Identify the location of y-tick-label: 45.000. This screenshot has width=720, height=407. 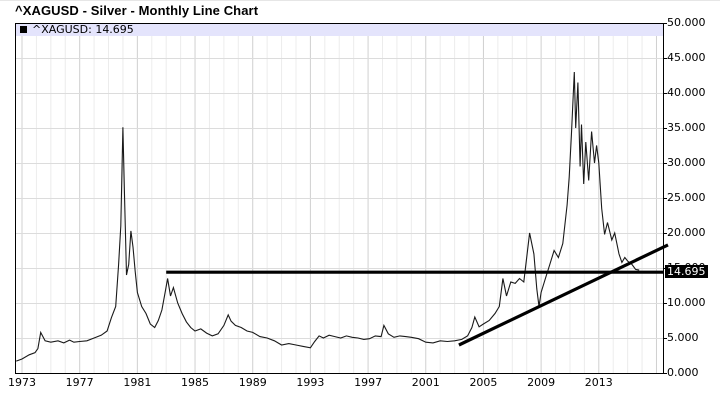
(686, 57).